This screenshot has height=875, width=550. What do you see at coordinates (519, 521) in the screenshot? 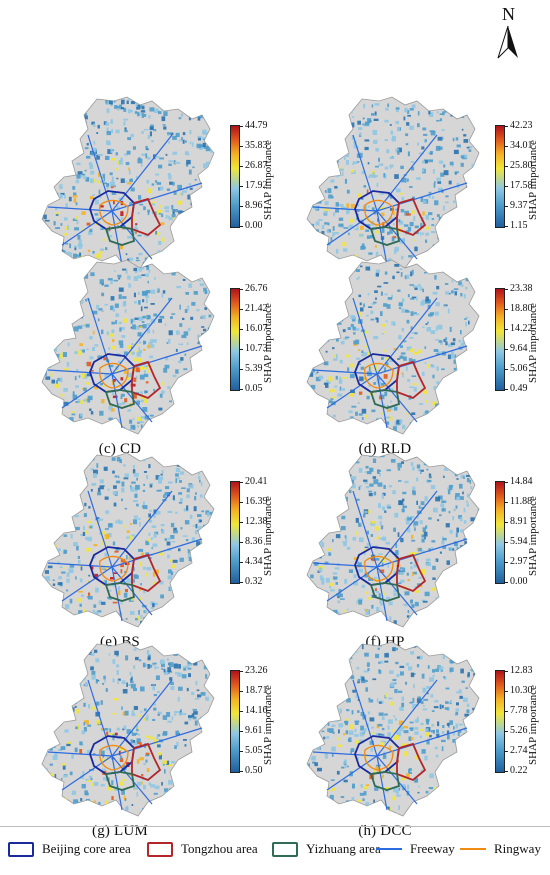
I see `colorbar-tick-label: 8.91` at bounding box center [519, 521].